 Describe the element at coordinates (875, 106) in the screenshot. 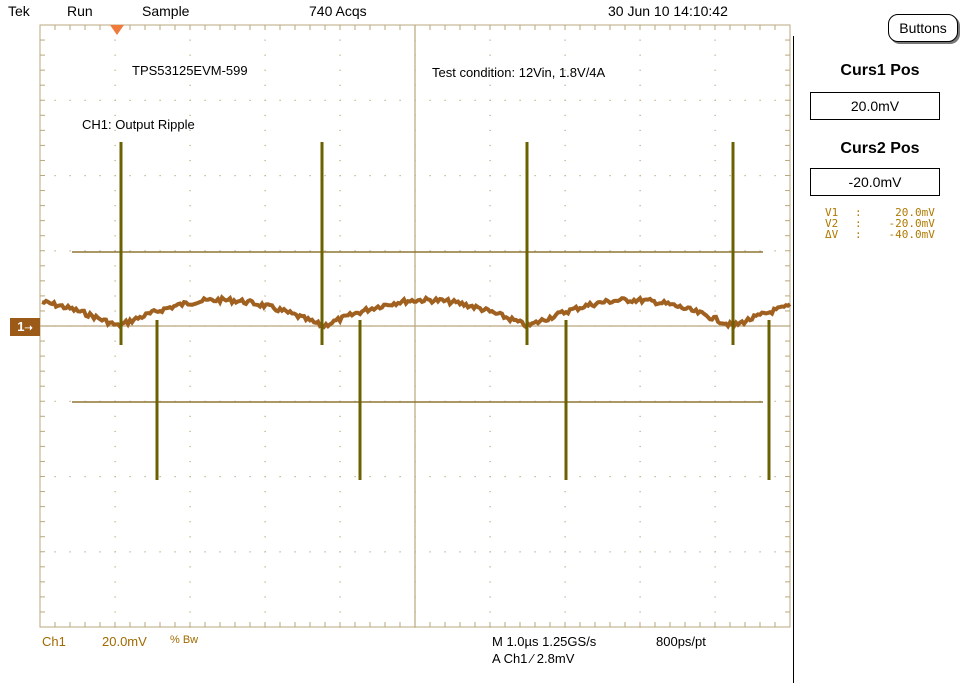

I see `curs1-pos-field: 20.0mV` at that location.